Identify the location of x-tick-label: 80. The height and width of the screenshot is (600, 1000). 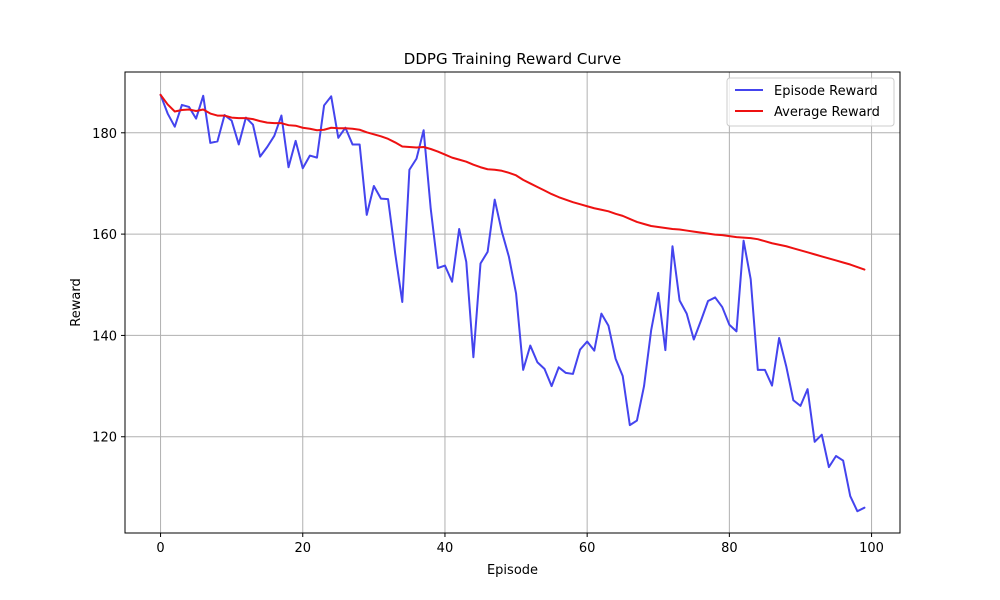
(729, 548).